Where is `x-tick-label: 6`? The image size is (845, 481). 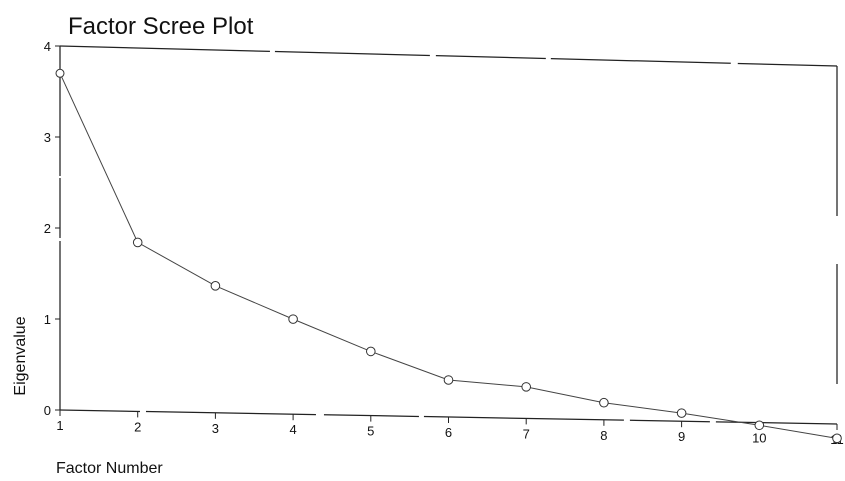
x-tick-label: 6 is located at coordinates (448, 432).